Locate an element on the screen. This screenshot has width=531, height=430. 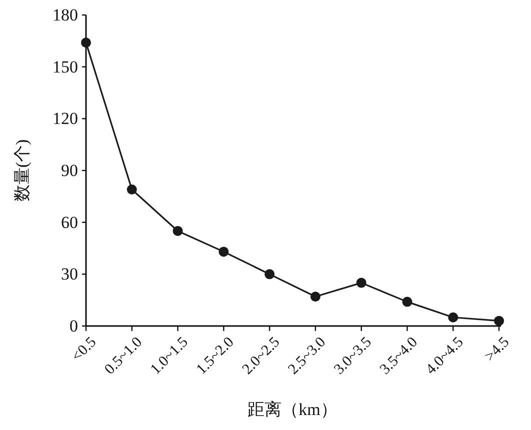
y-tick-label: 60 is located at coordinates (69, 222).